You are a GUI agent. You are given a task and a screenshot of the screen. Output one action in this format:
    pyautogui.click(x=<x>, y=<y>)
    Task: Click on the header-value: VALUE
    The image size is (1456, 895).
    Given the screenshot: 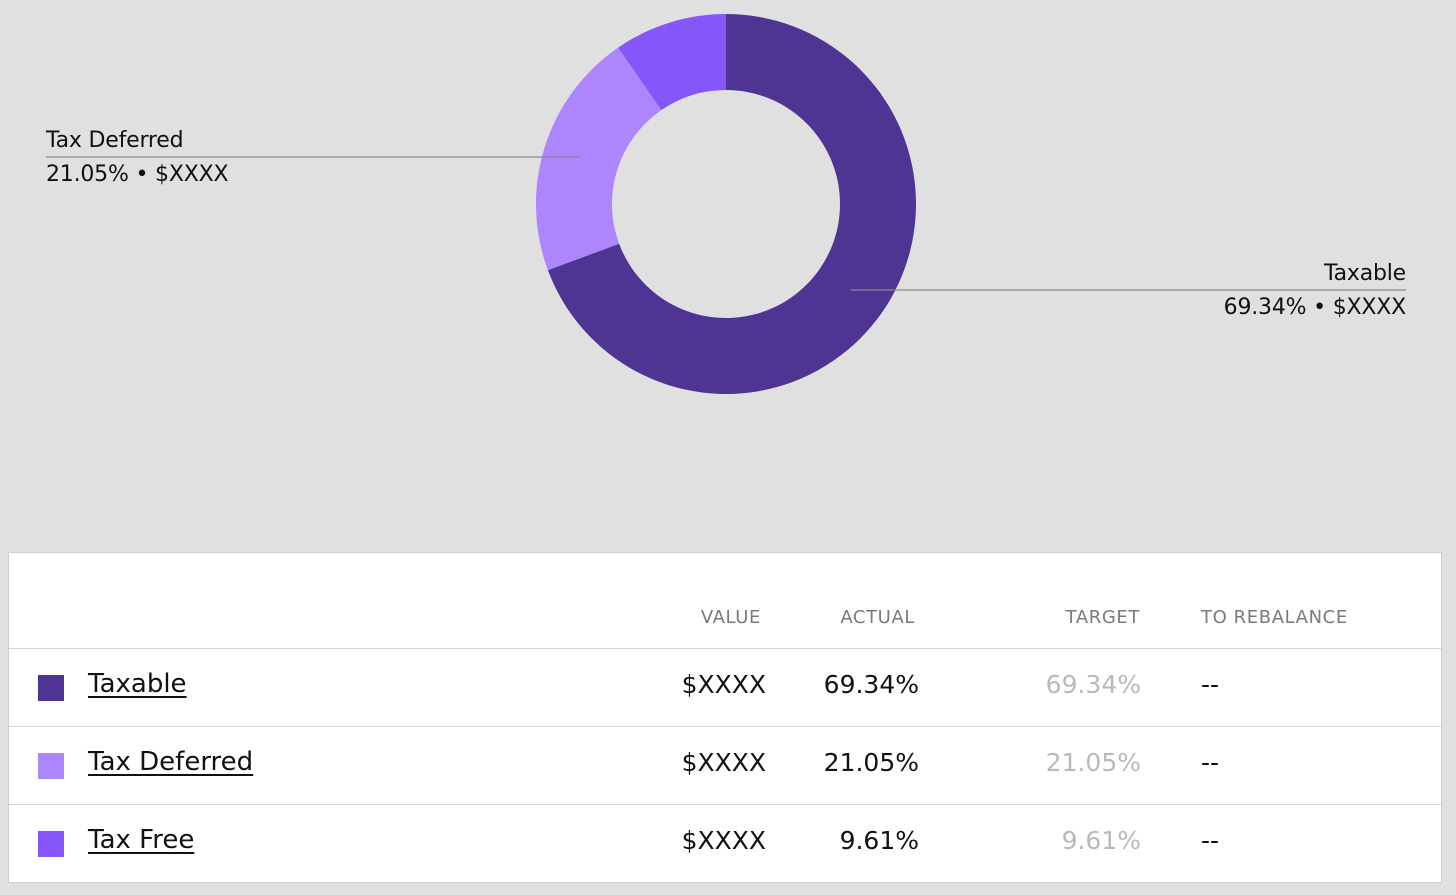 What is the action you would take?
    pyautogui.click(x=730, y=617)
    